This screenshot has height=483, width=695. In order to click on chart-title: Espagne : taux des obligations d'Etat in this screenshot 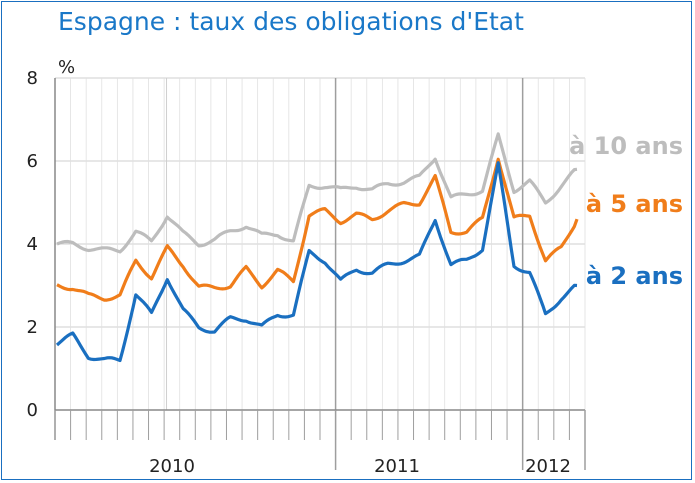, I will do `click(291, 21)`.